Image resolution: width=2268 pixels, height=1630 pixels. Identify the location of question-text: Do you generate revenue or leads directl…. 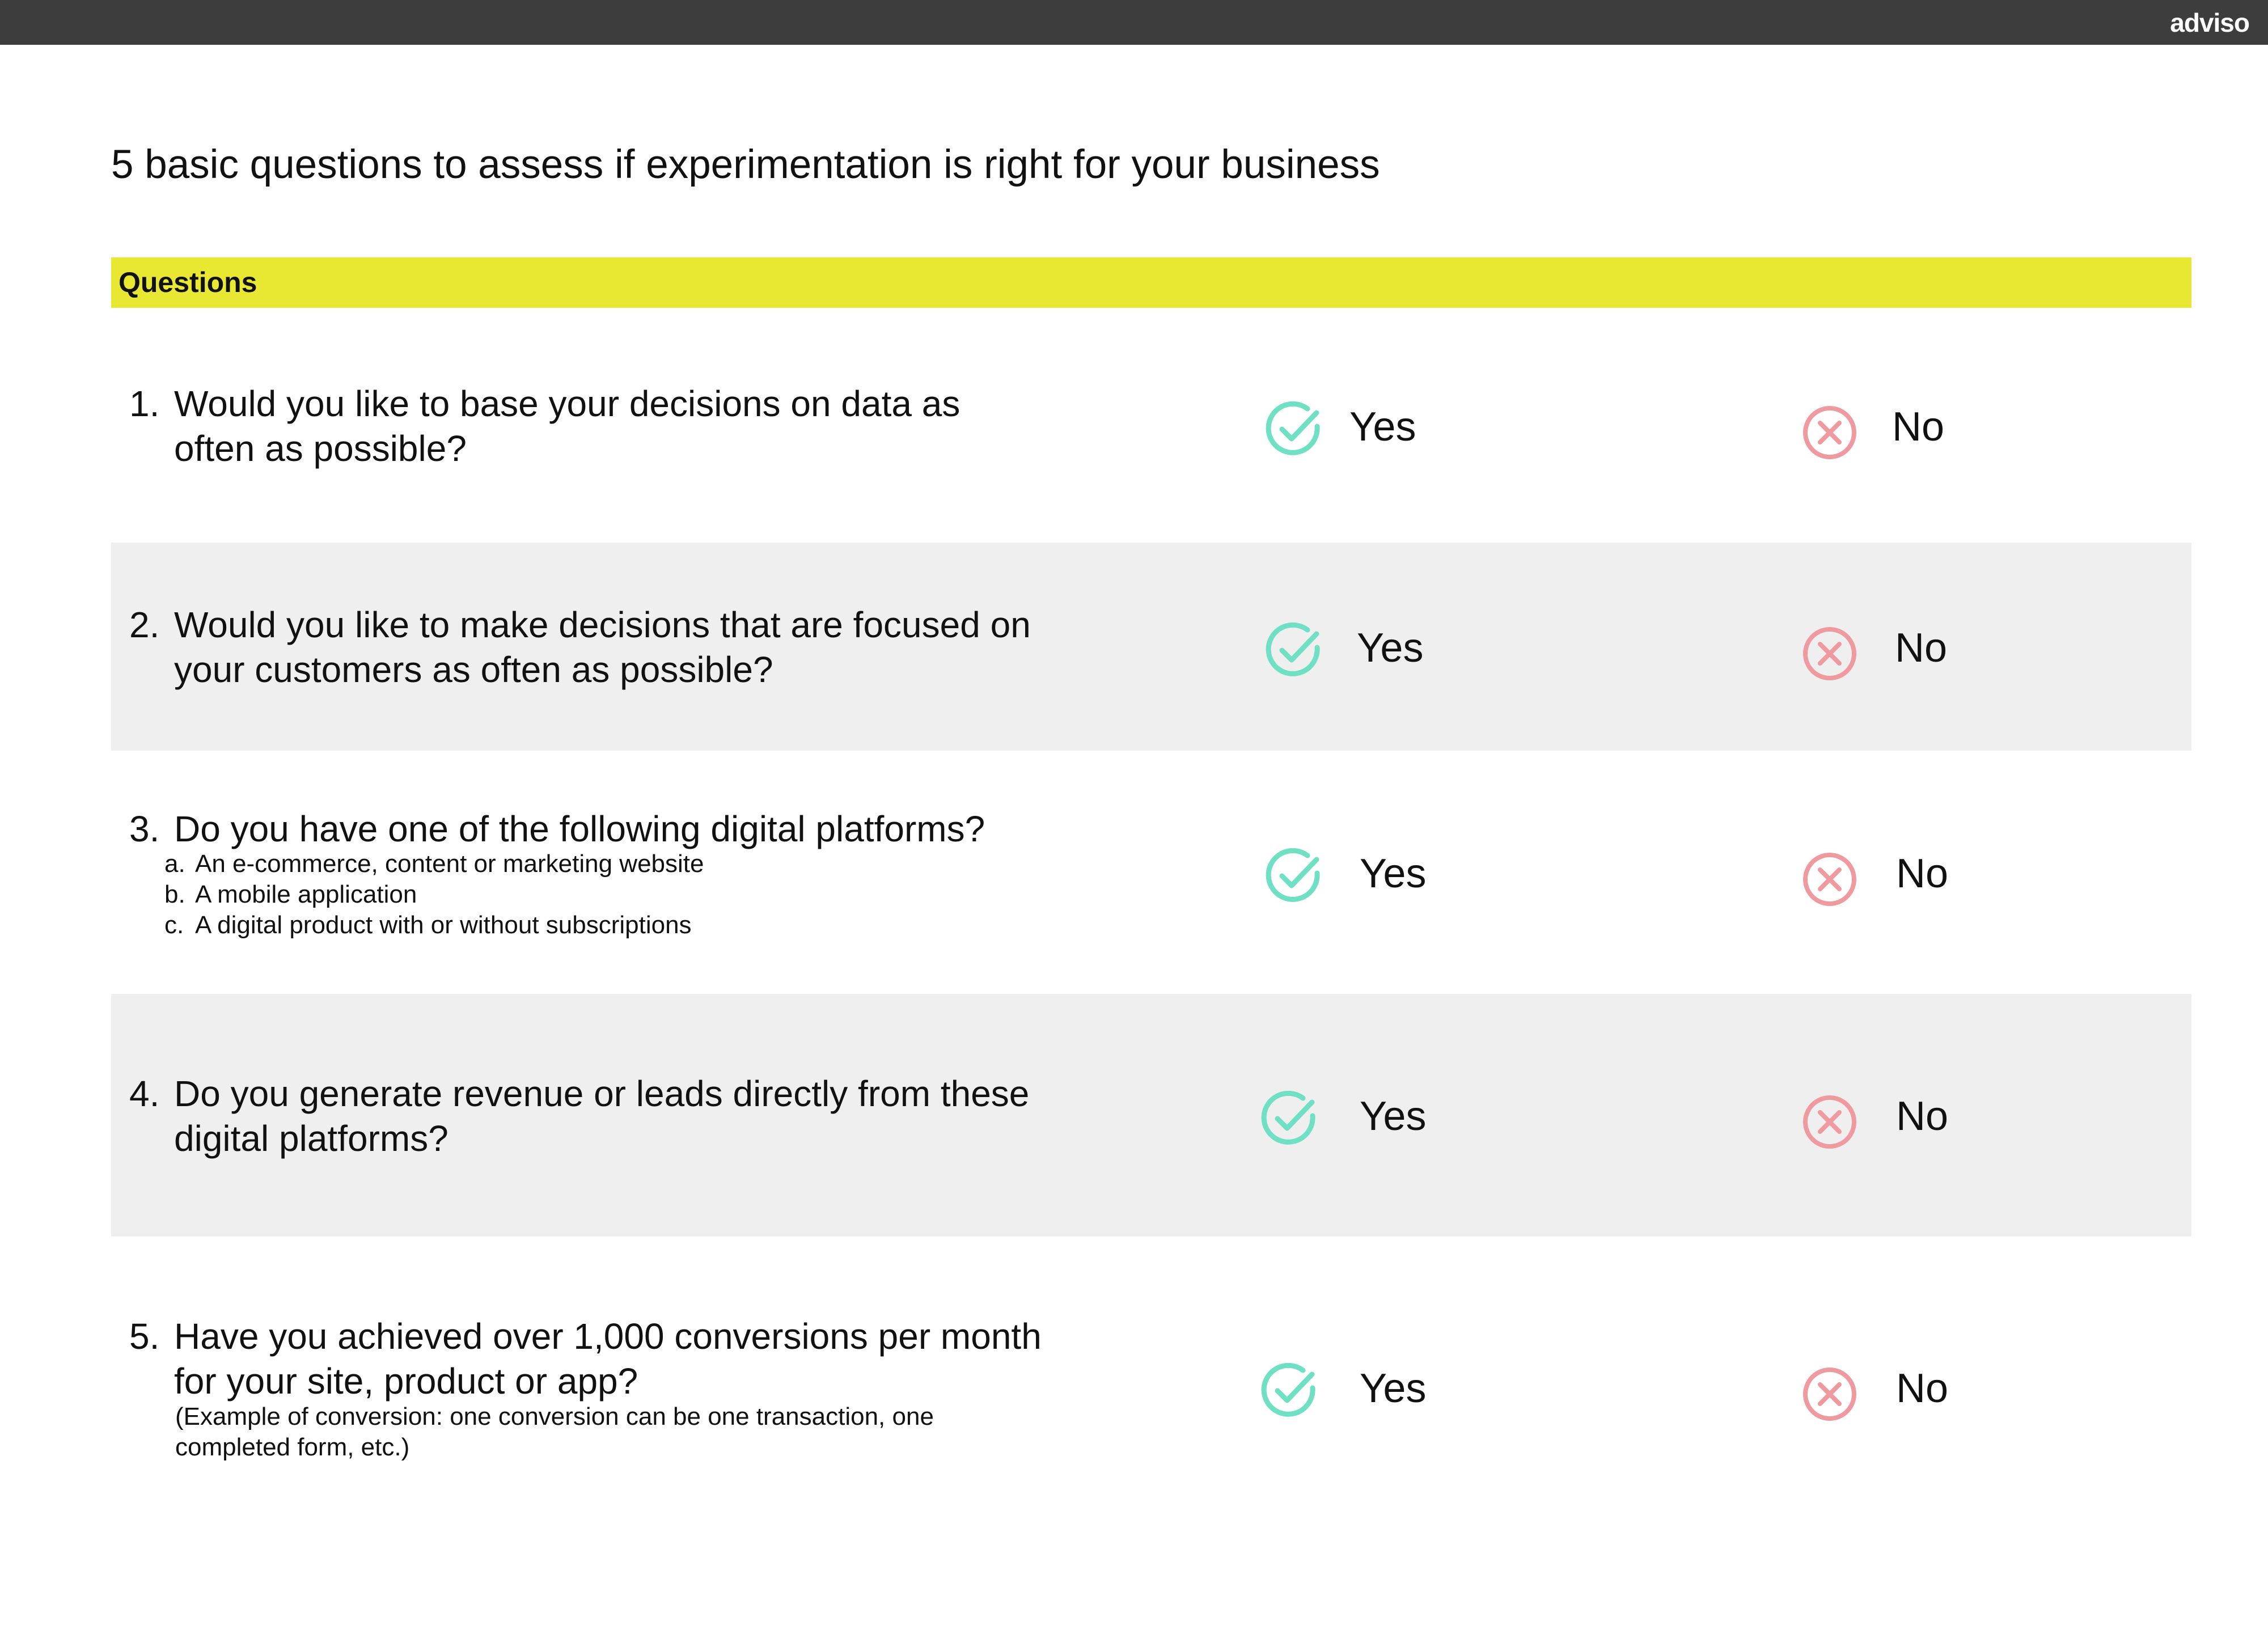
(602, 1093).